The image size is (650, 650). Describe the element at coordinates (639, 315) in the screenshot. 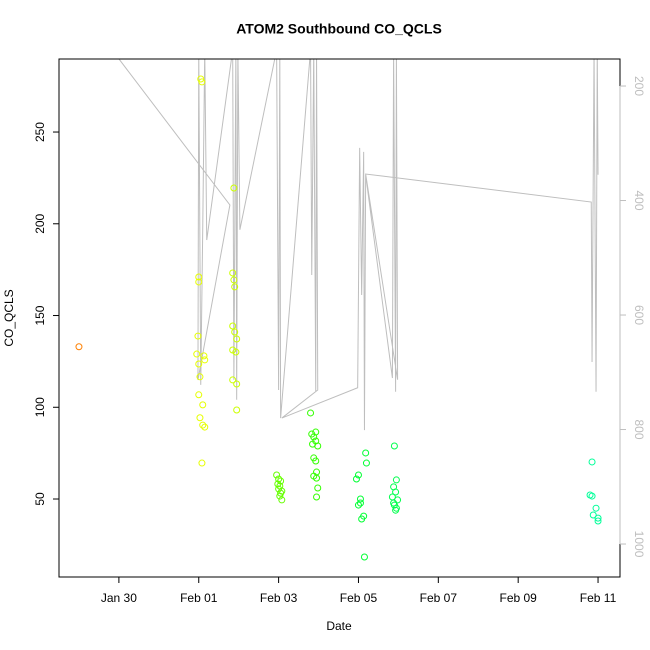

I see `y2-tick-label: 600` at that location.